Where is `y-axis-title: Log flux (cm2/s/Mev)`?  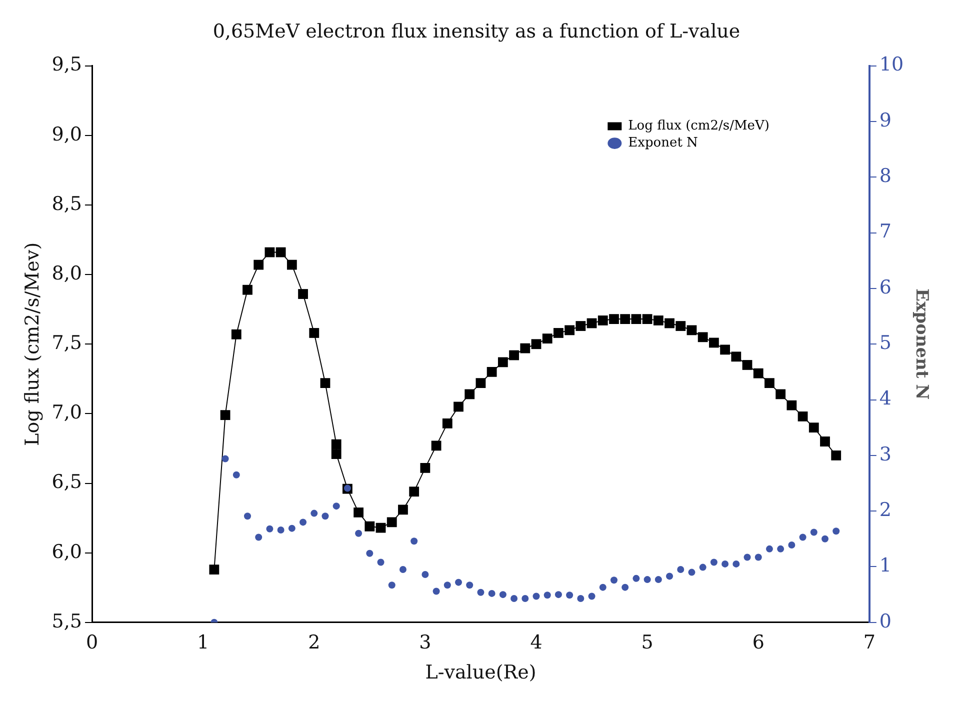
y-axis-title: Log flux (cm2/s/Mev) is located at coordinates (32, 344).